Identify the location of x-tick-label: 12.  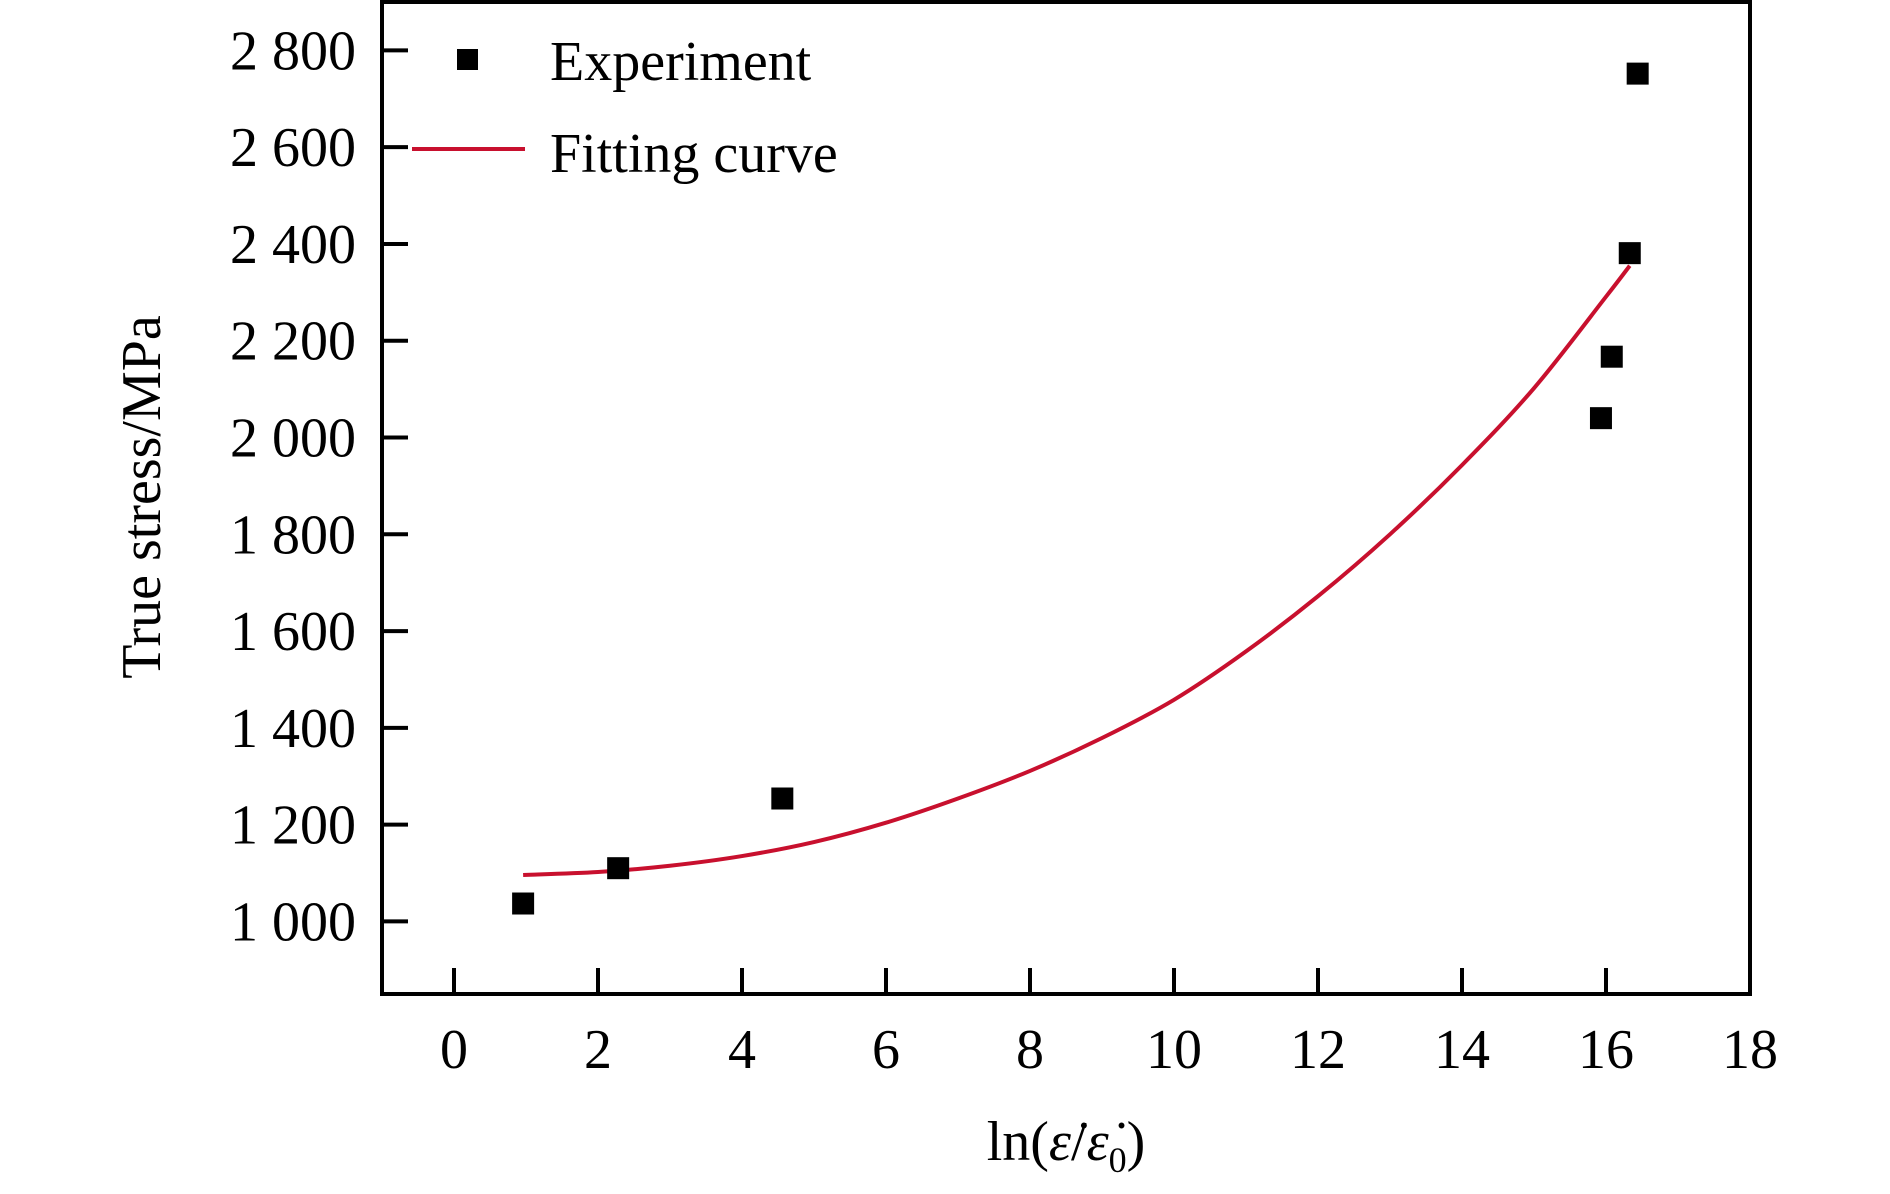
(1318, 1050).